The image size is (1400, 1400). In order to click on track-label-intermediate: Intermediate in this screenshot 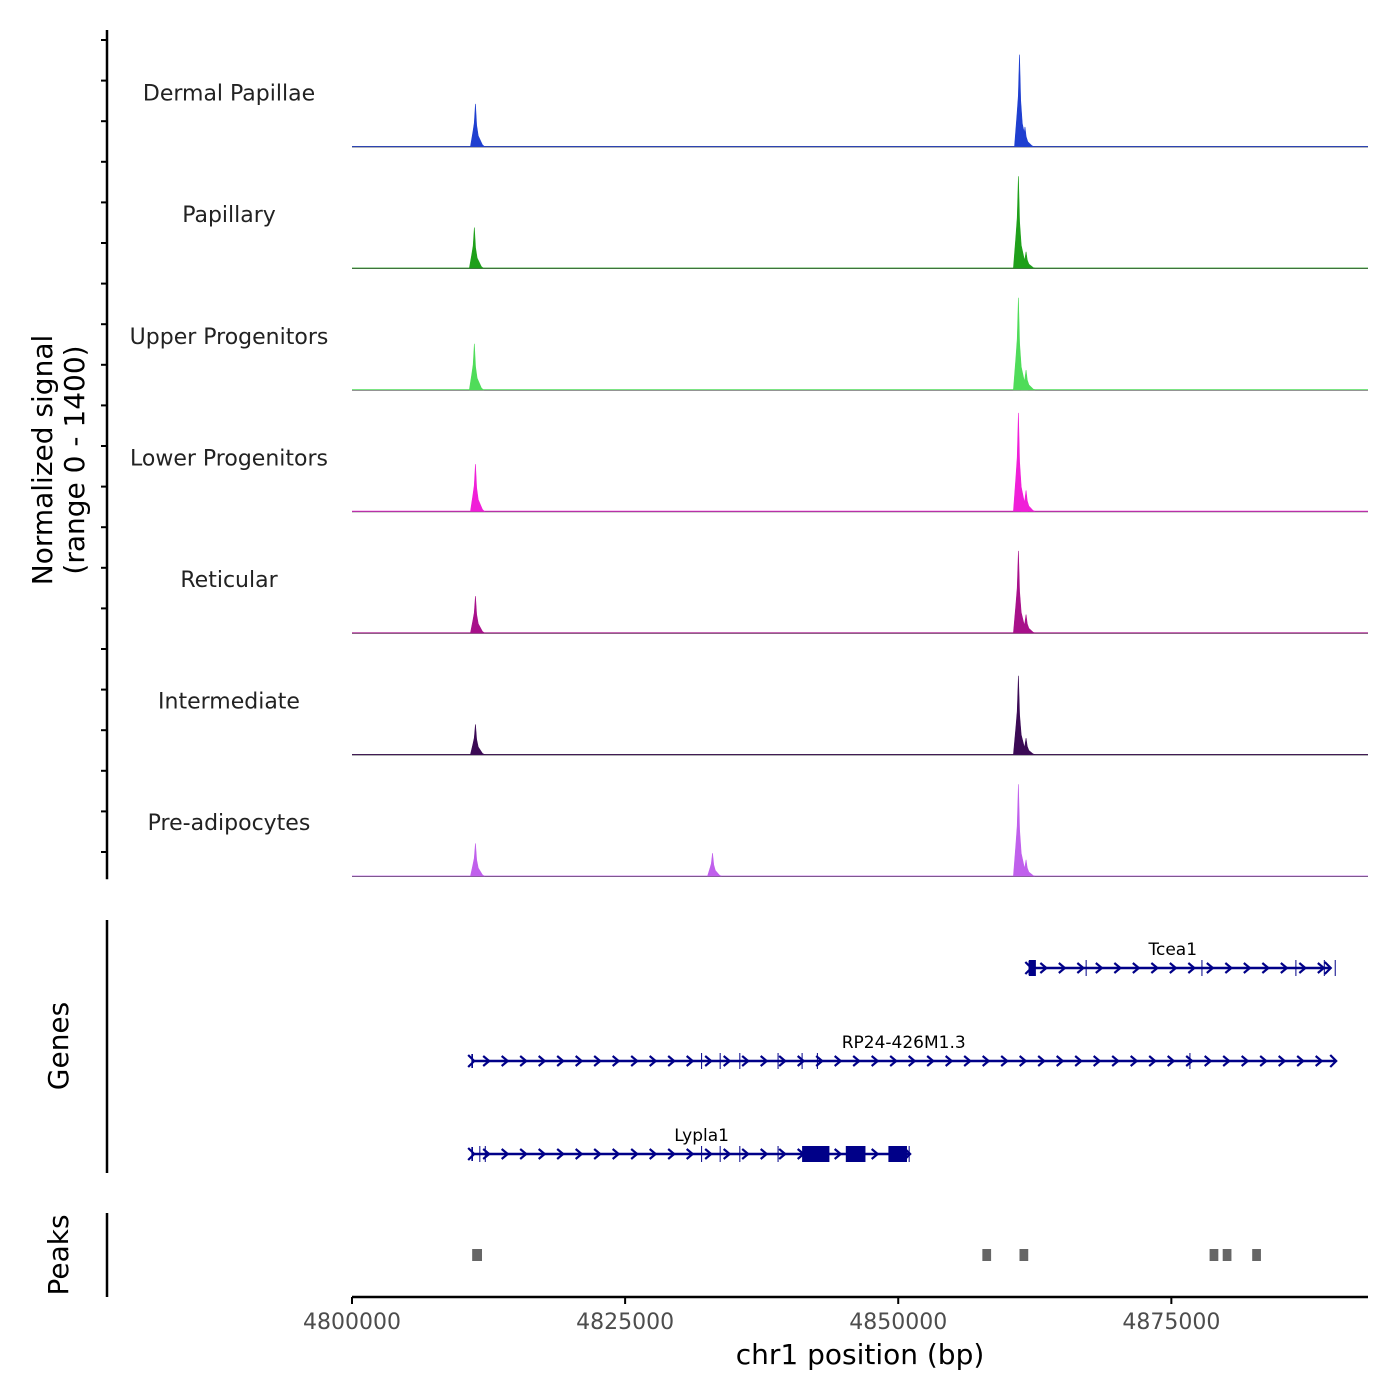, I will do `click(229, 702)`.